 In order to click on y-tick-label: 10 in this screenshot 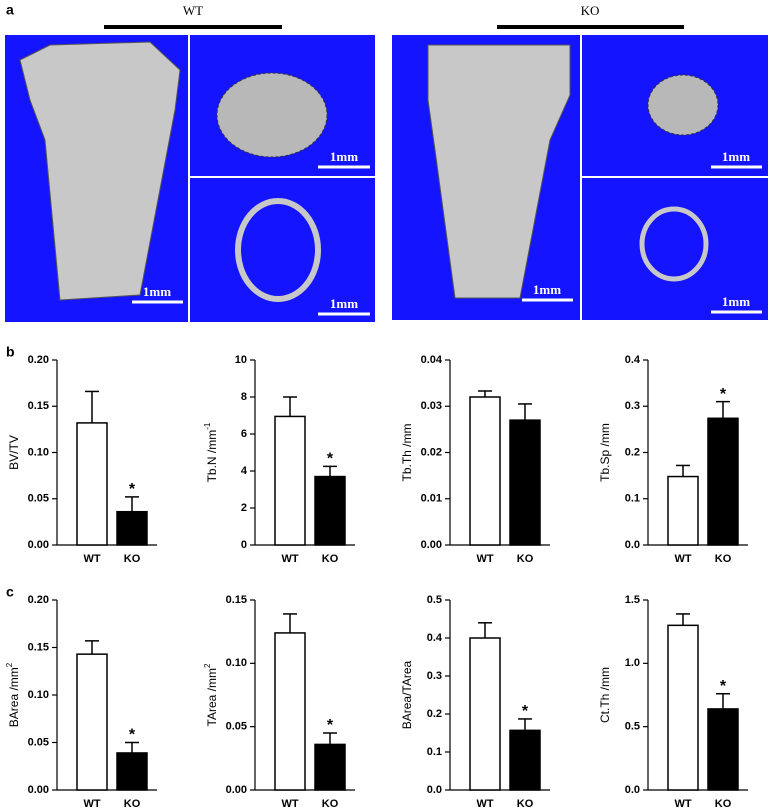, I will do `click(241, 360)`.